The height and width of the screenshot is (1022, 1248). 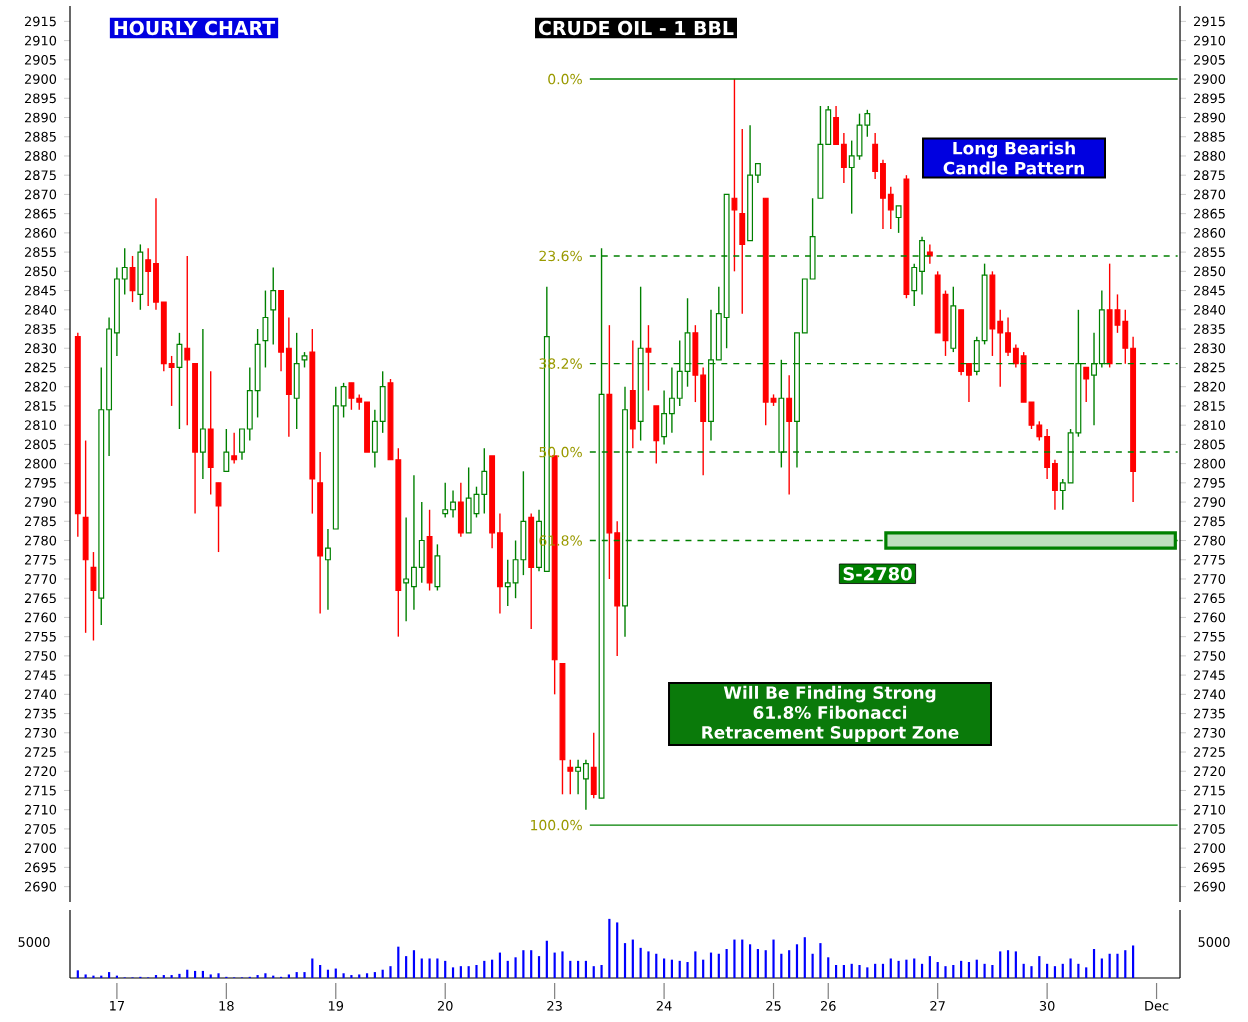 I want to click on text: HOURLY CHART, so click(x=195, y=28).